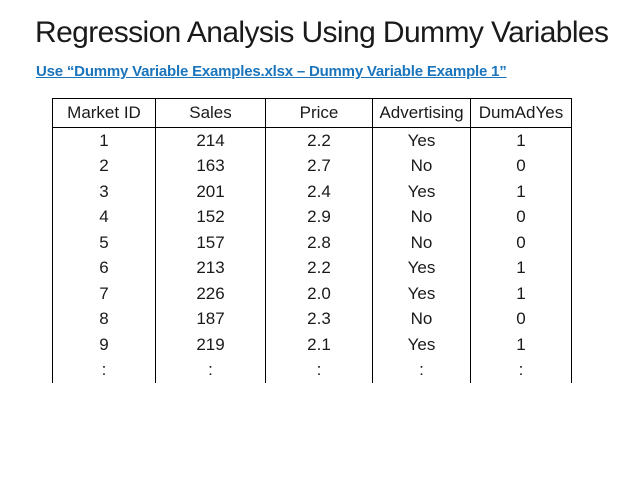 The height and width of the screenshot is (479, 638). I want to click on table-cell: 187, so click(210, 319).